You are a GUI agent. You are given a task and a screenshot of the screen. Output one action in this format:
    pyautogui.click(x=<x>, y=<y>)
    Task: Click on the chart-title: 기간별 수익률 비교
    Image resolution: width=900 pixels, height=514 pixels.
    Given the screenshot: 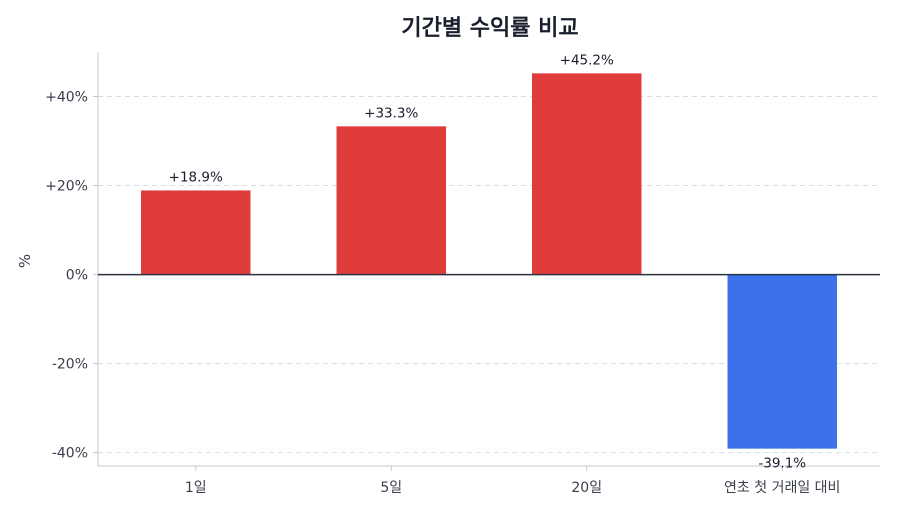 What is the action you would take?
    pyautogui.click(x=489, y=28)
    